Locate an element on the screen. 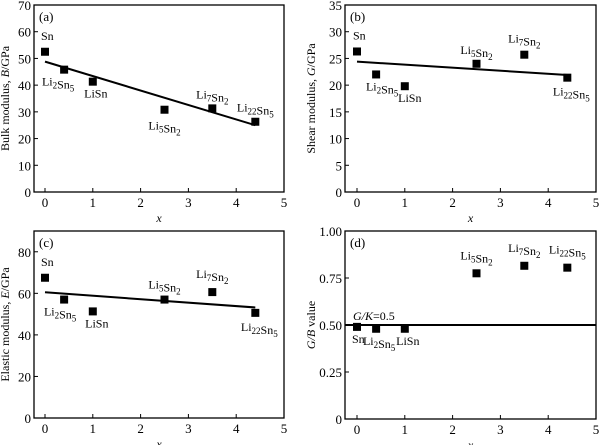  panel-label: (a) is located at coordinates (46, 16).